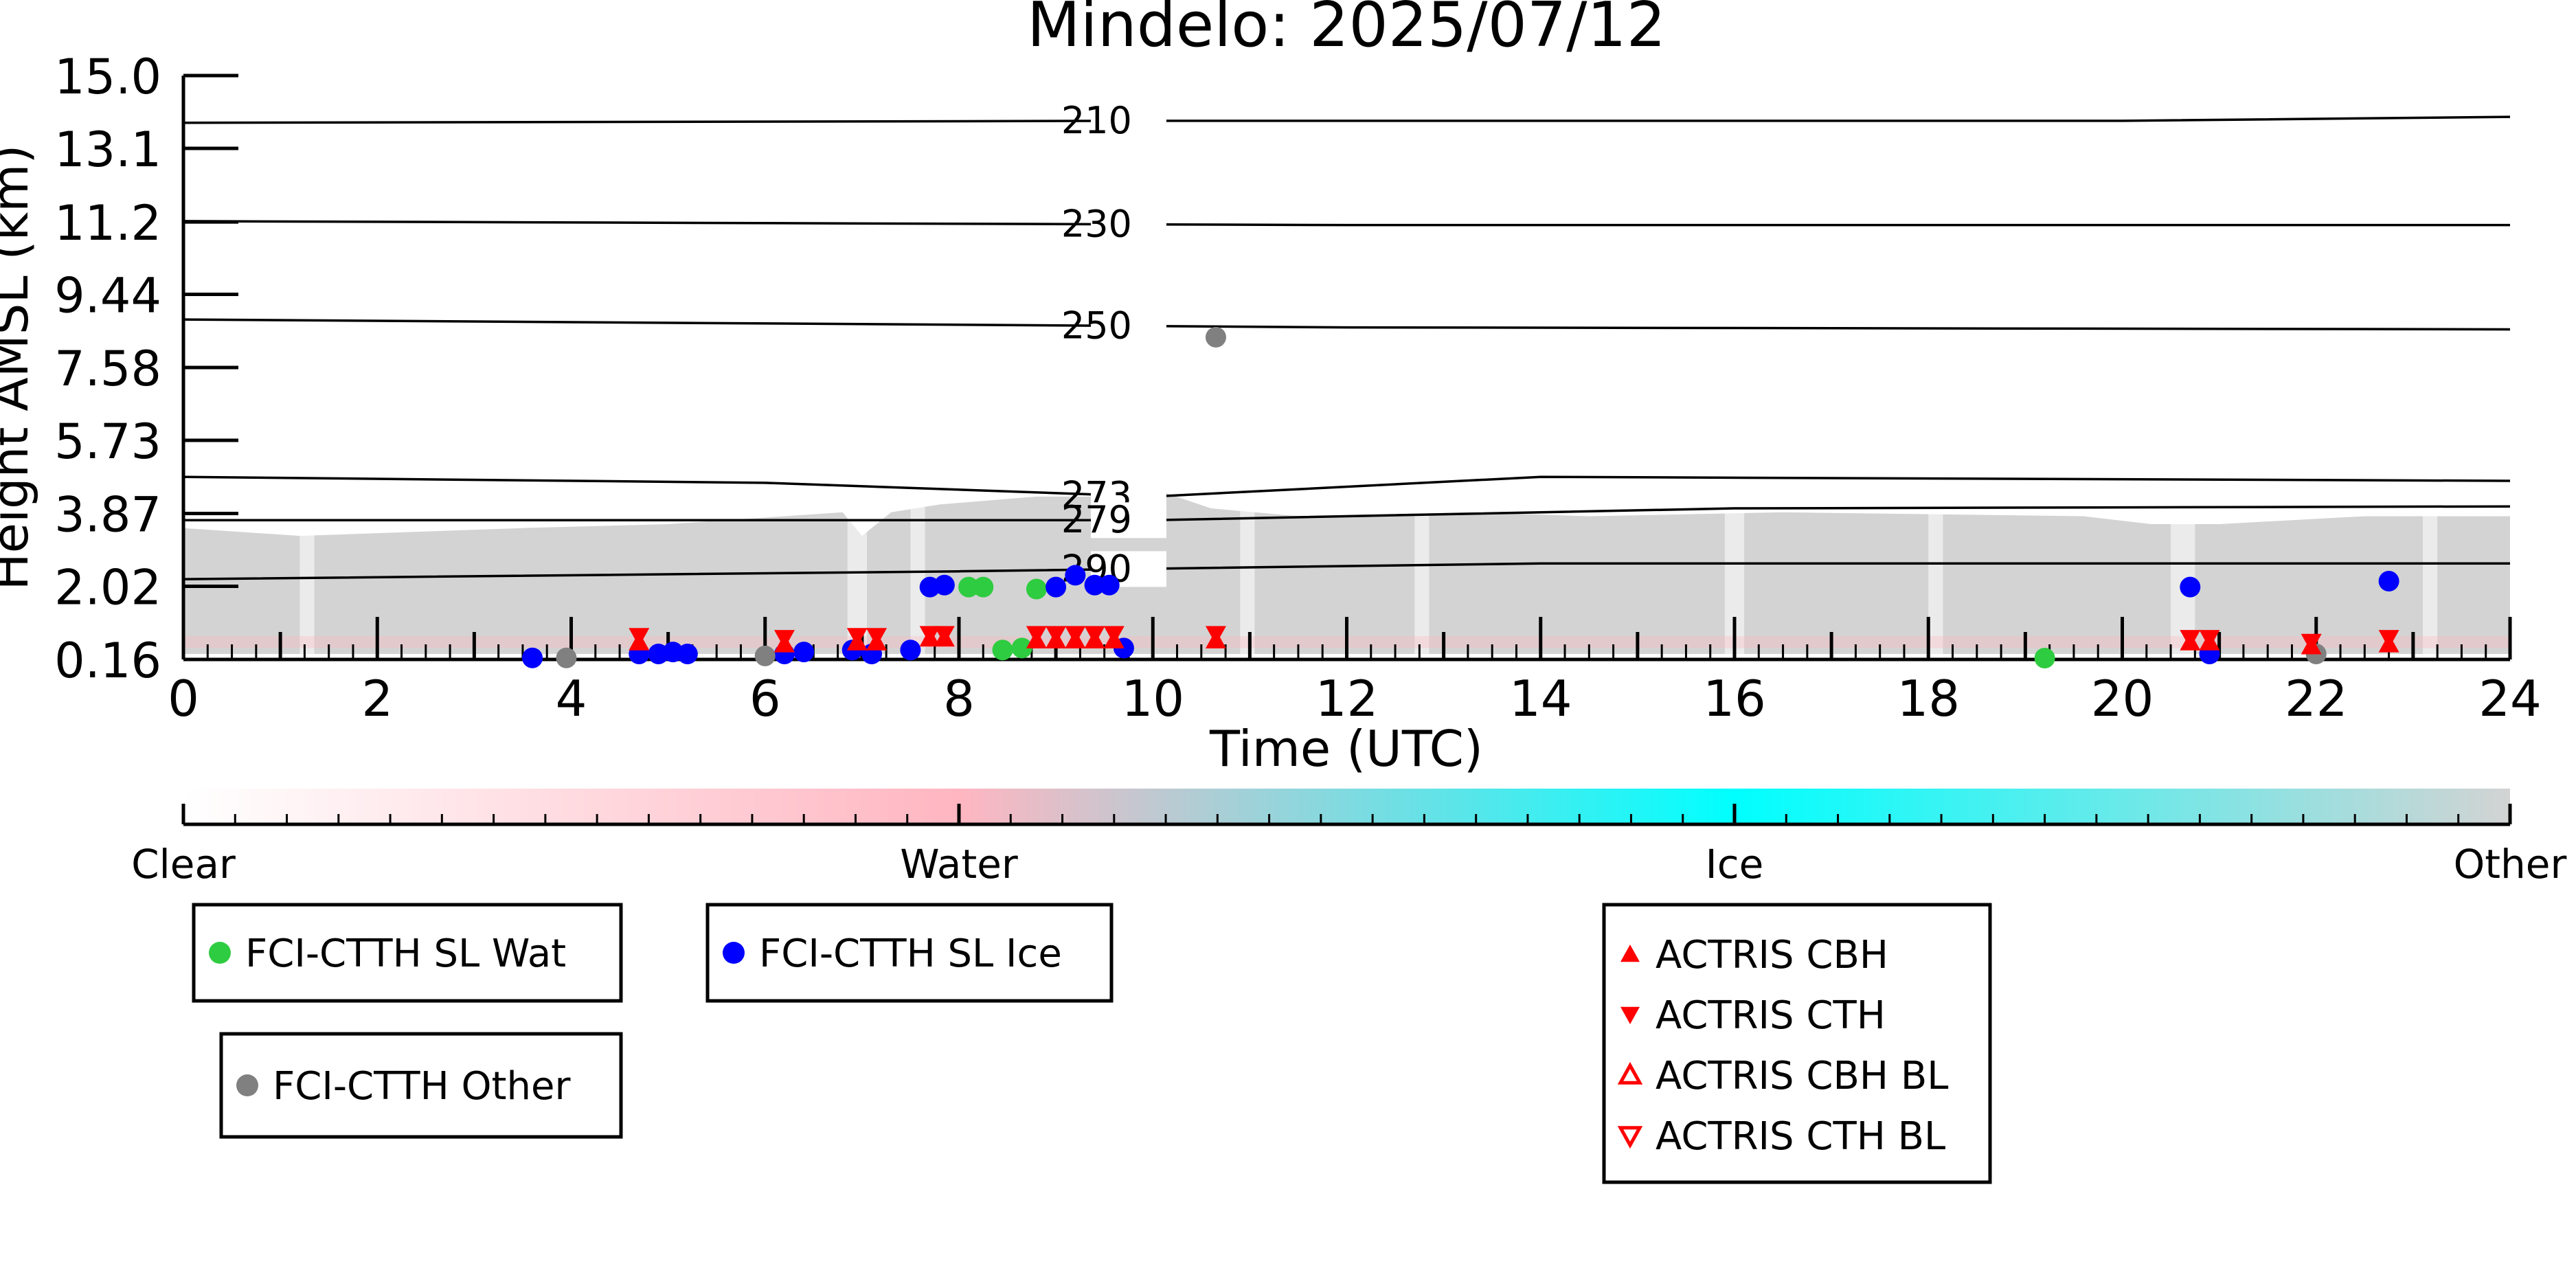 The image size is (2576, 1288). I want to click on legend-label: FCI-CTTH SL Ice, so click(910, 953).